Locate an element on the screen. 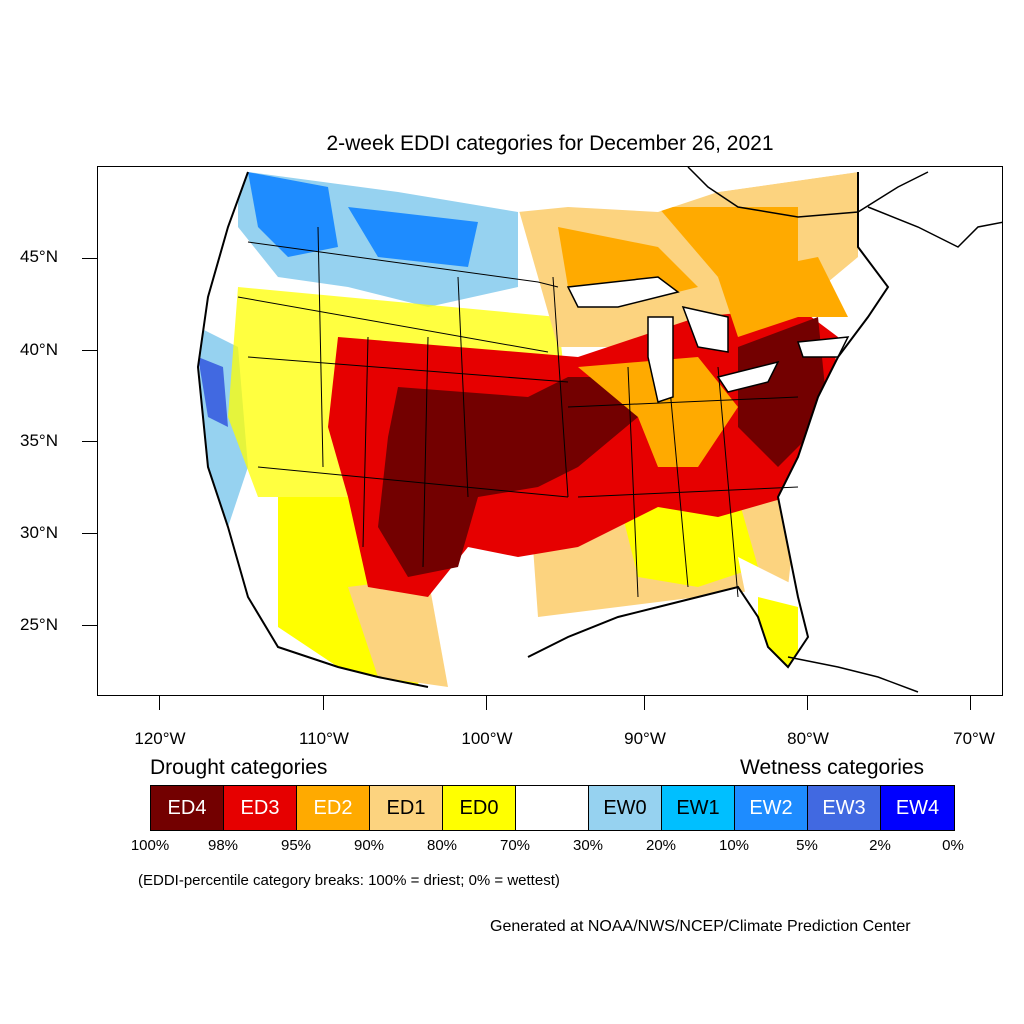 This screenshot has width=1024, height=1024. percentile-label: 20% is located at coordinates (661, 845).